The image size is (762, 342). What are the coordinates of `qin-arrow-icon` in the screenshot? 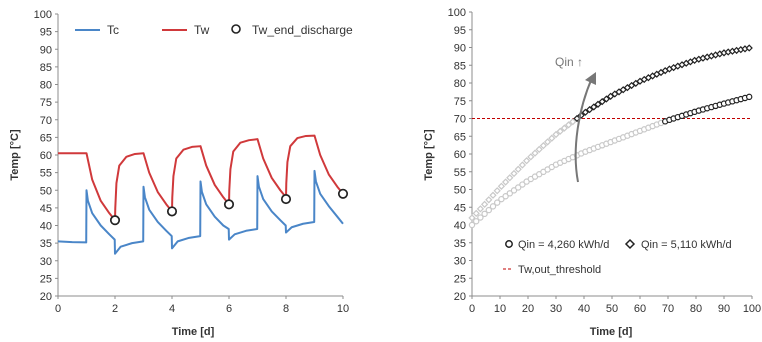 It's located at (583, 130).